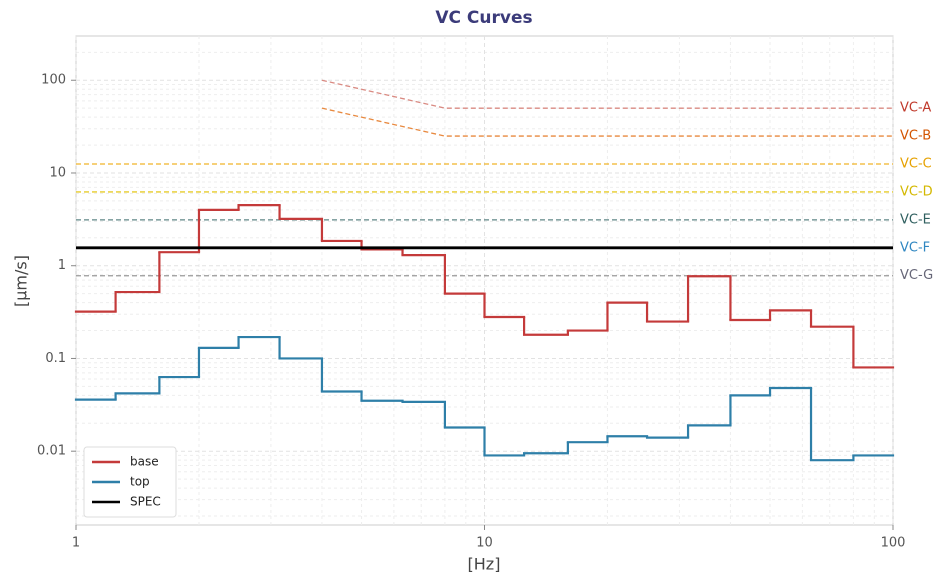 The width and height of the screenshot is (948, 587). Describe the element at coordinates (483, 18) in the screenshot. I see `chart-title: VC Curves` at that location.